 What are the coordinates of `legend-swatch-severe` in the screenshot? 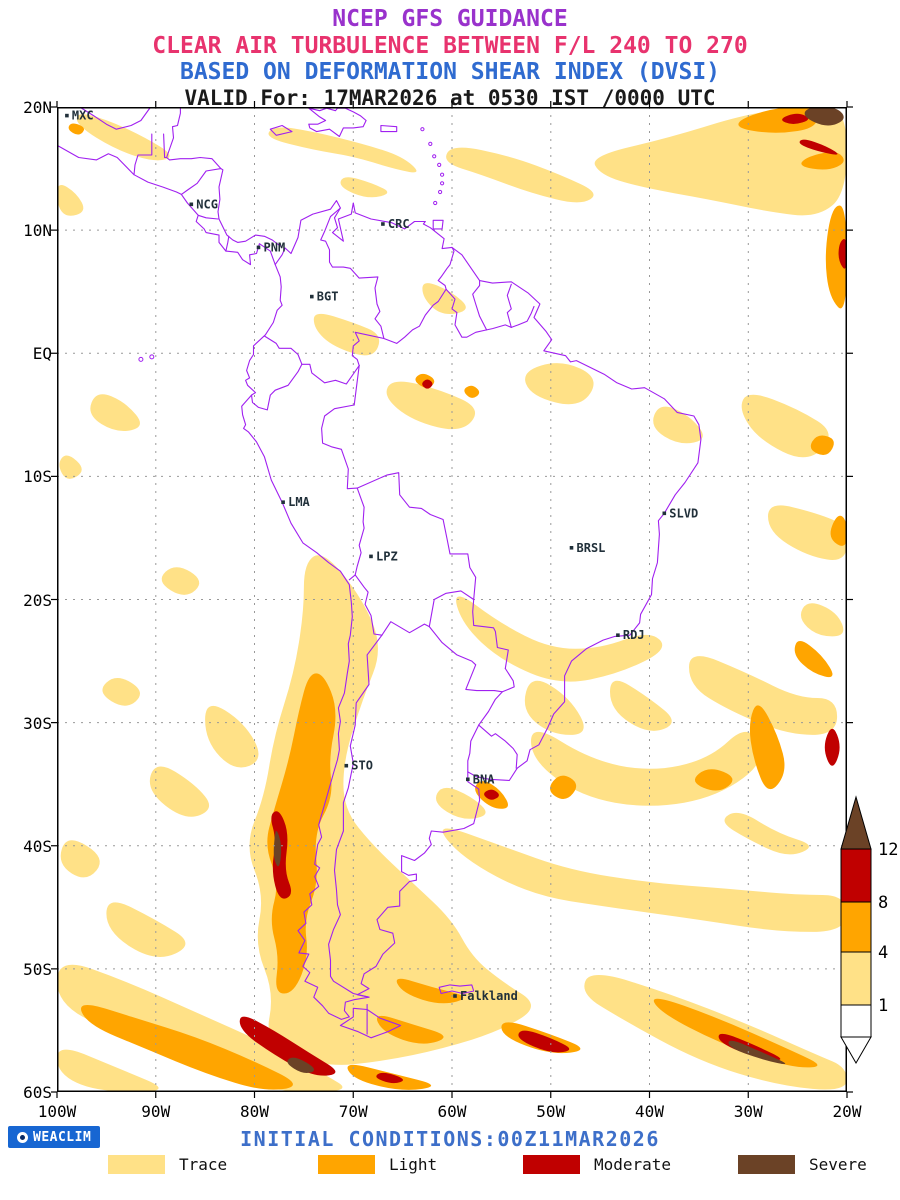 It's located at (766, 1164).